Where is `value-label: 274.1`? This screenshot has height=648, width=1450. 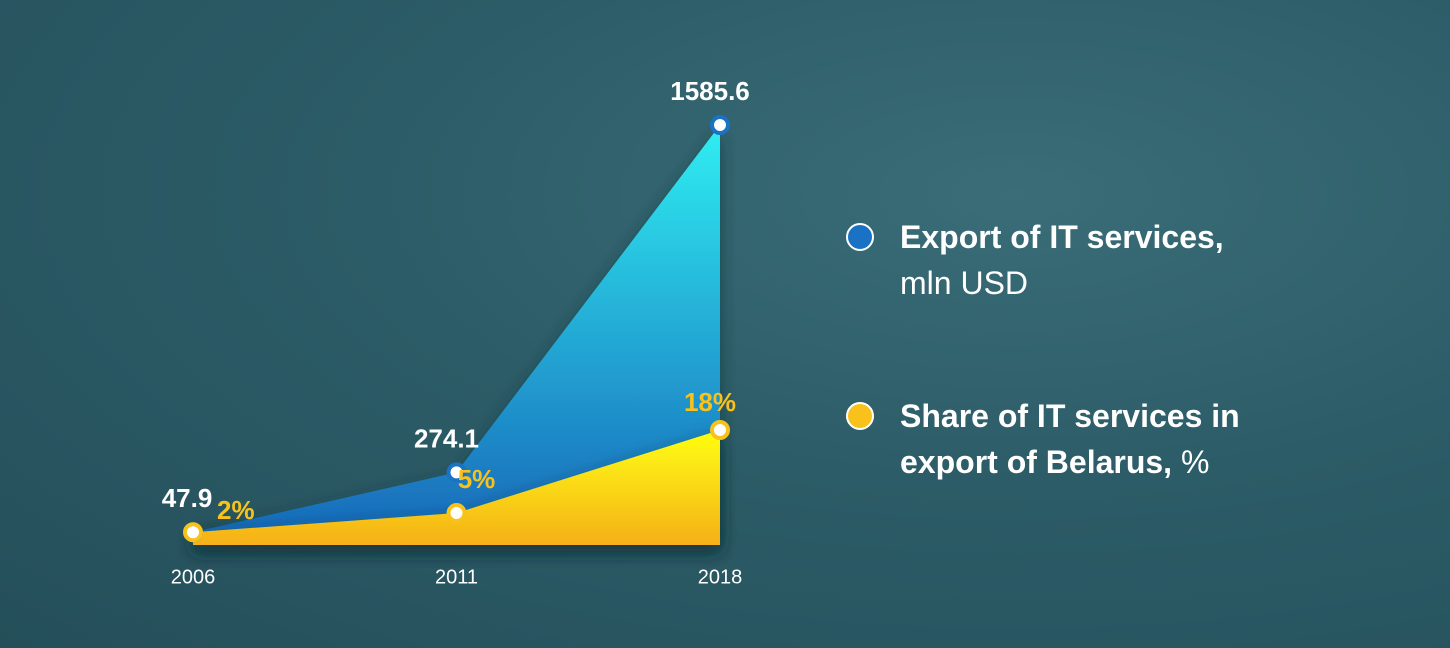 value-label: 274.1 is located at coordinates (446, 438).